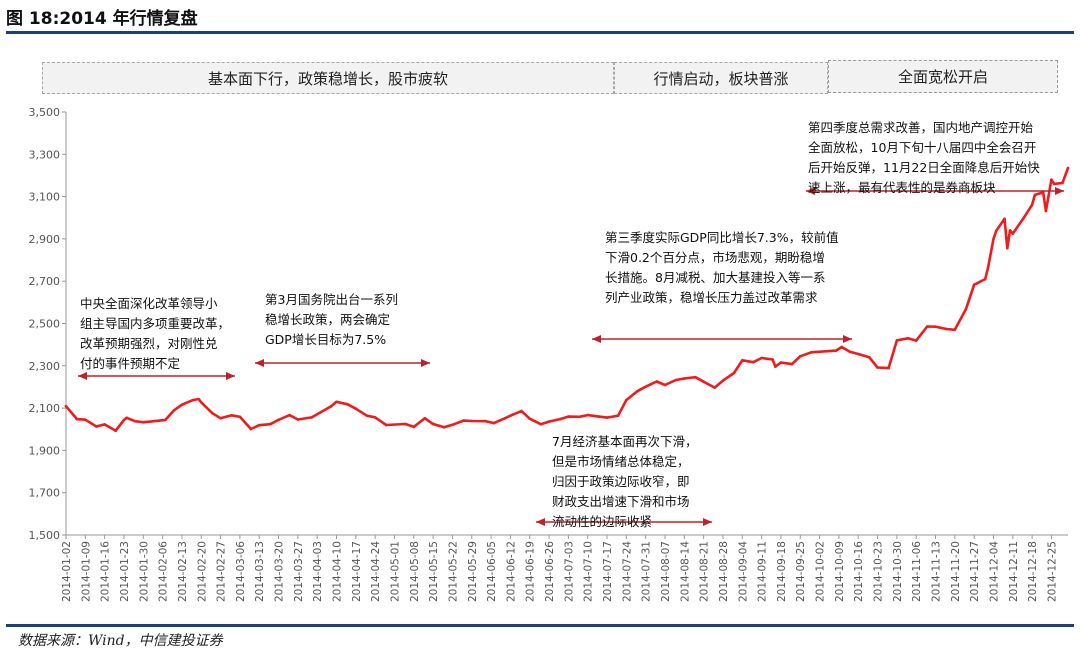  Describe the element at coordinates (721, 78) in the screenshot. I see `phase-box-2: 行情启动，板块普涨` at that location.